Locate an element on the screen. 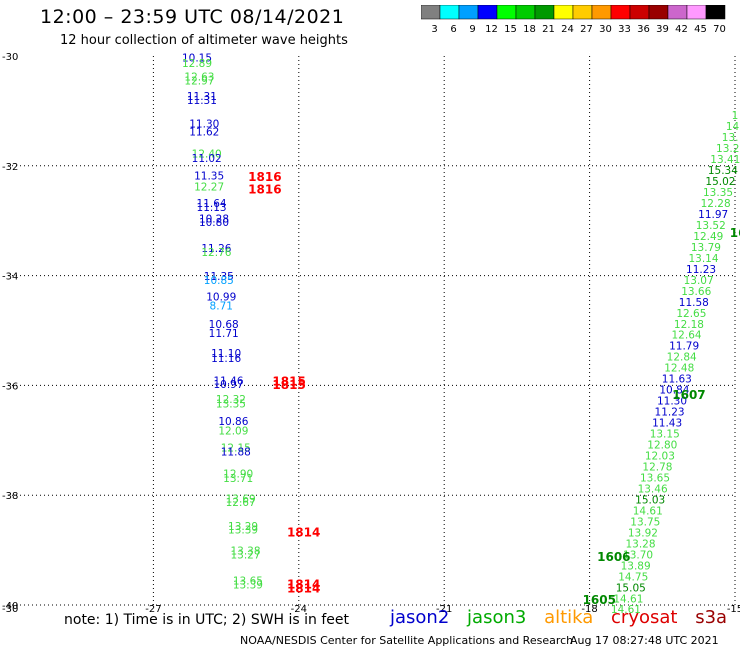 The width and height of the screenshot is (740, 650). colorbar-label: 21 is located at coordinates (548, 29).